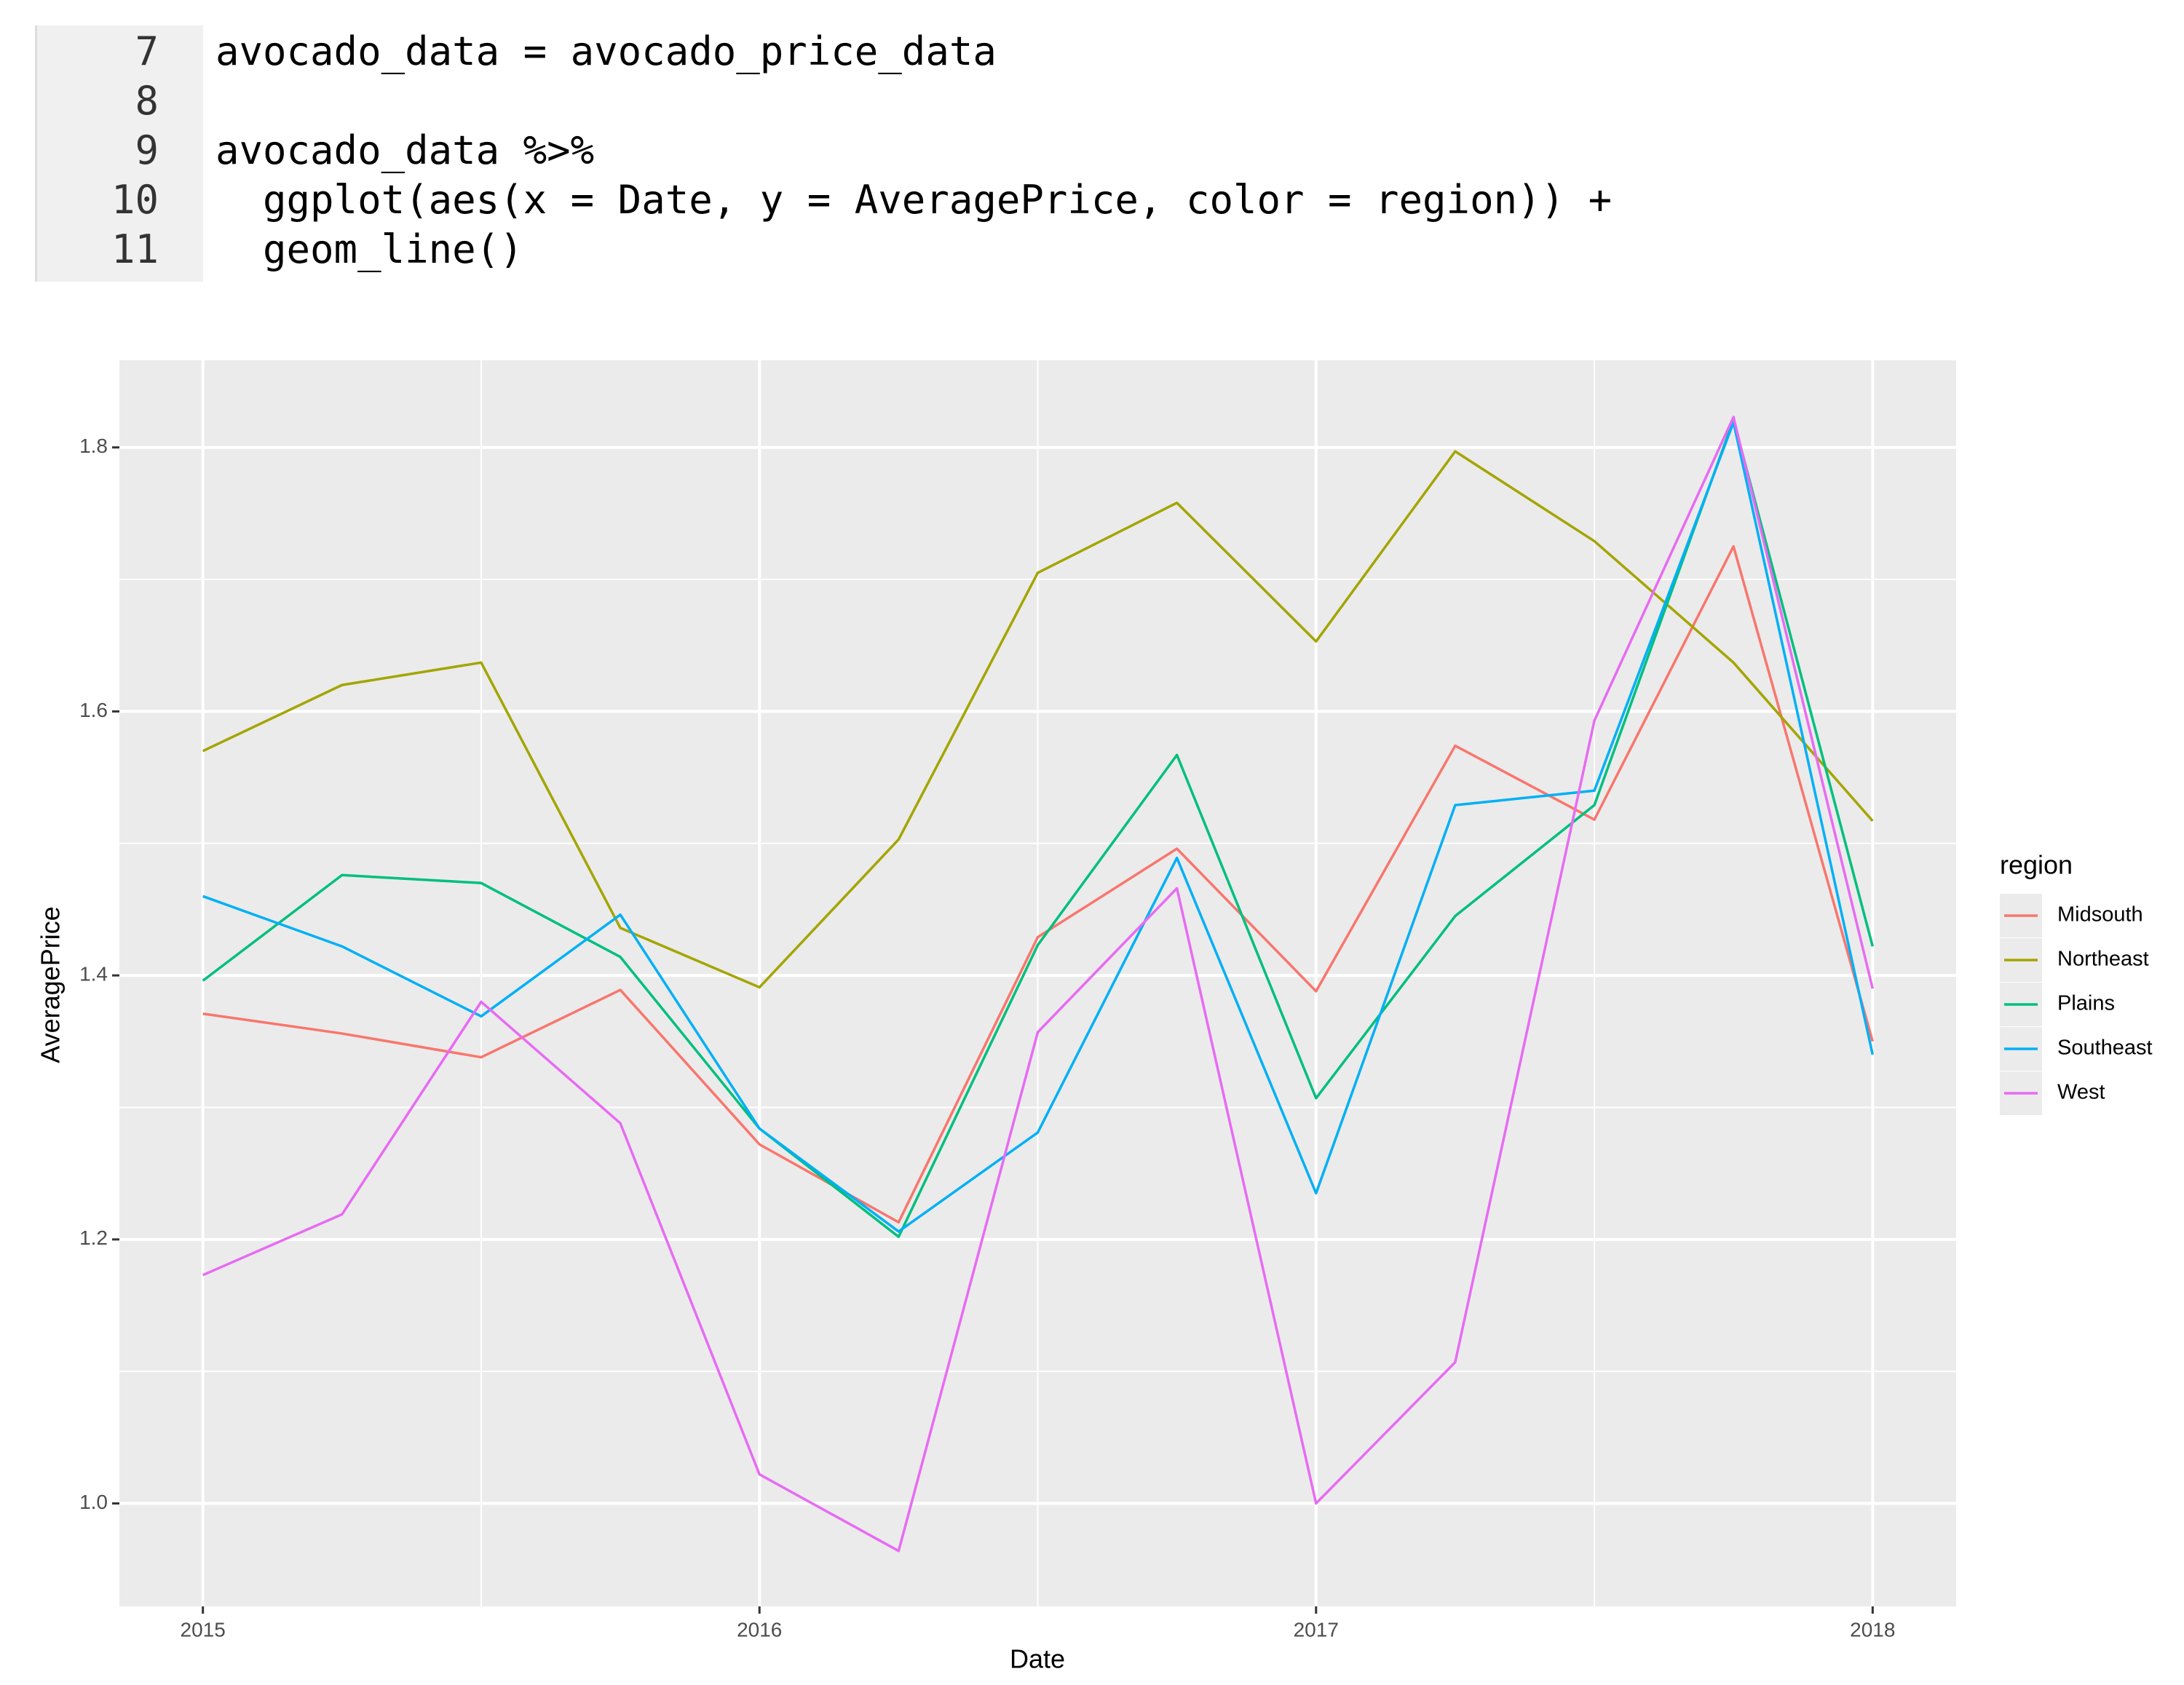 The width and height of the screenshot is (2184, 1685). Describe the element at coordinates (2100, 915) in the screenshot. I see `legend-label: Midsouth` at that location.